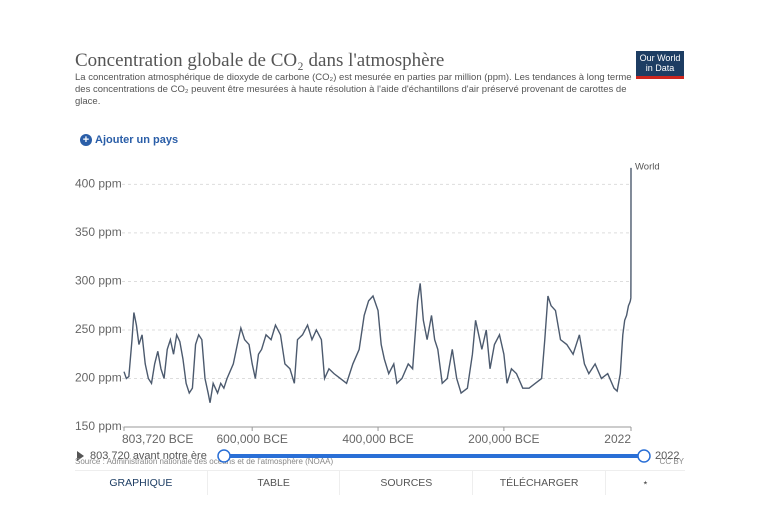 This screenshot has height=524, width=768. I want to click on timeline-end: 2022, so click(667, 456).